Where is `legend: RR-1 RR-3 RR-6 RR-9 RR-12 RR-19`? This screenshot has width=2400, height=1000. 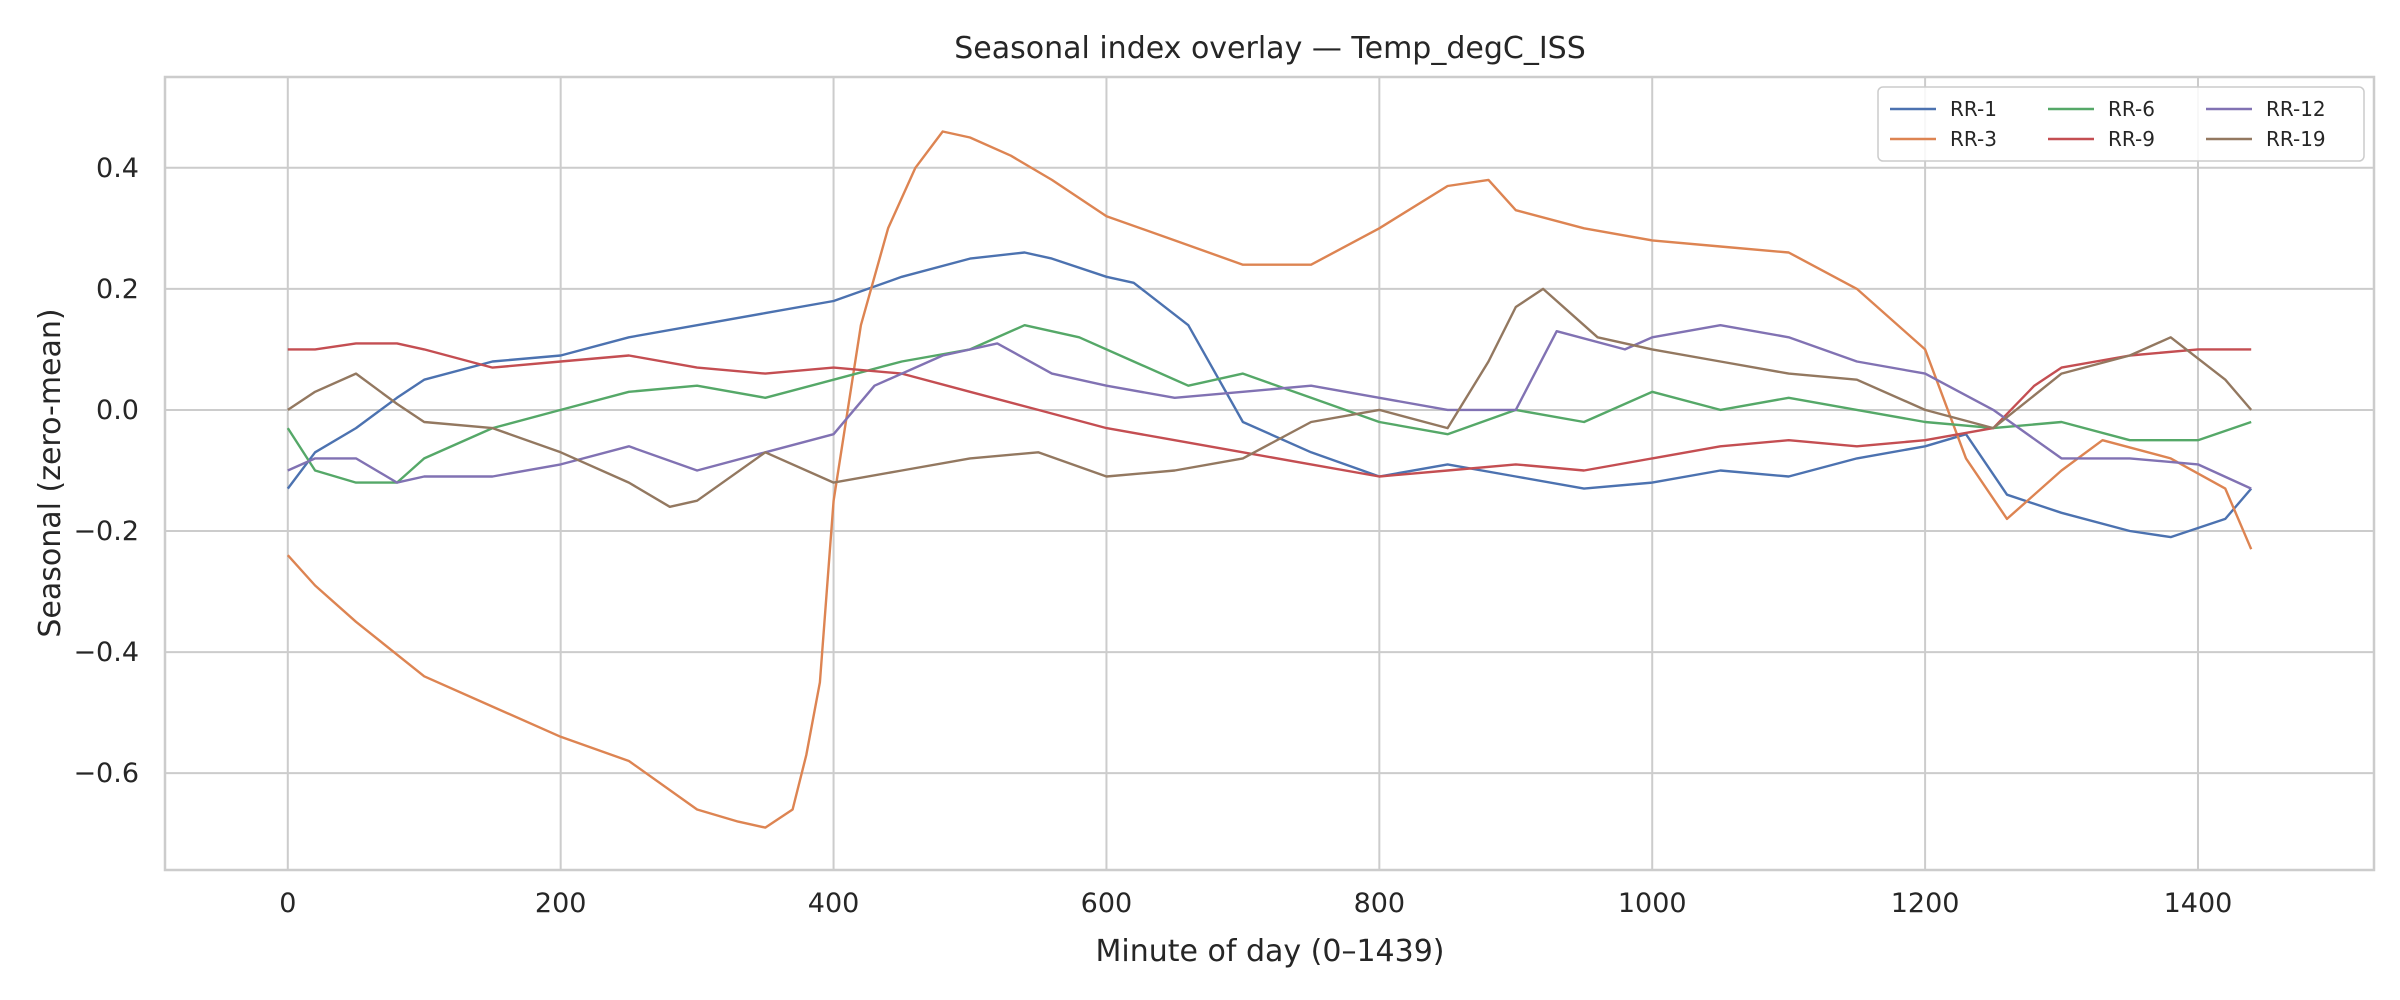
legend: RR-1 RR-3 RR-6 RR-9 RR-12 RR-19 is located at coordinates (2121, 124).